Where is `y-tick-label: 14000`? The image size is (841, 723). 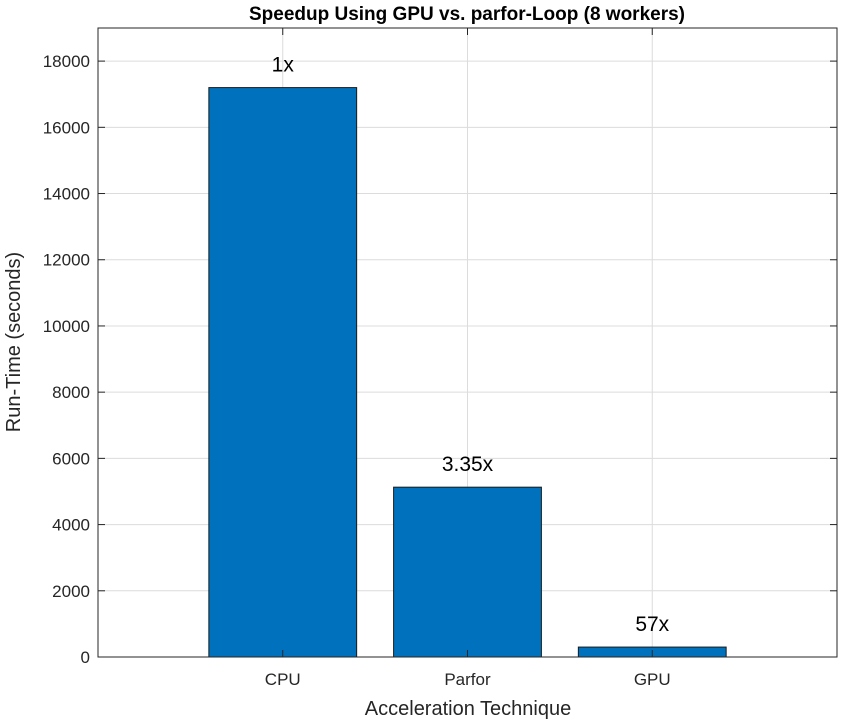 y-tick-label: 14000 is located at coordinates (66, 194).